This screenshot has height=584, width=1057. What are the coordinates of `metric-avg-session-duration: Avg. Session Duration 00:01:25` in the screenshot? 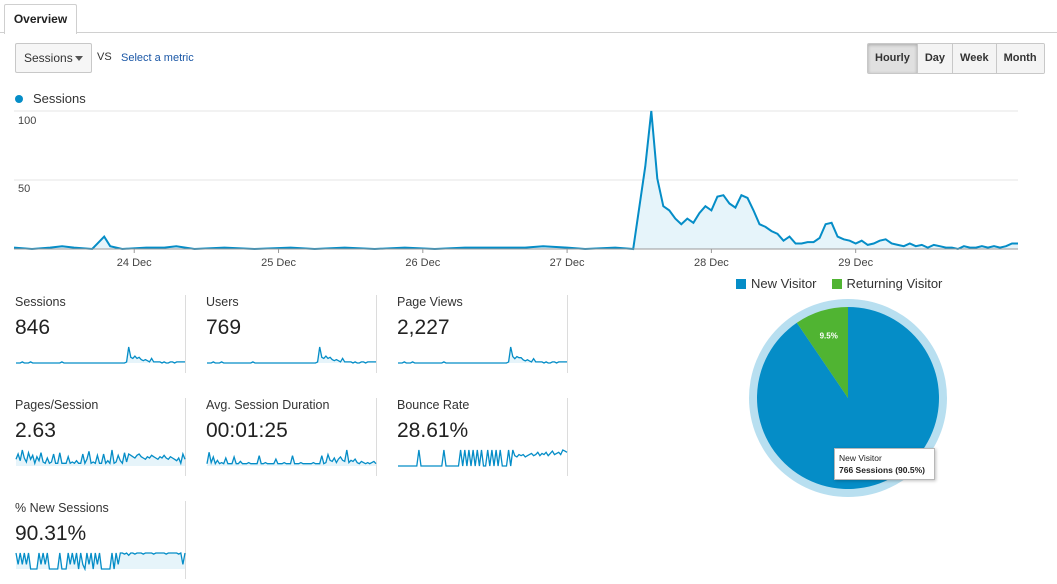 It's located at (291, 437).